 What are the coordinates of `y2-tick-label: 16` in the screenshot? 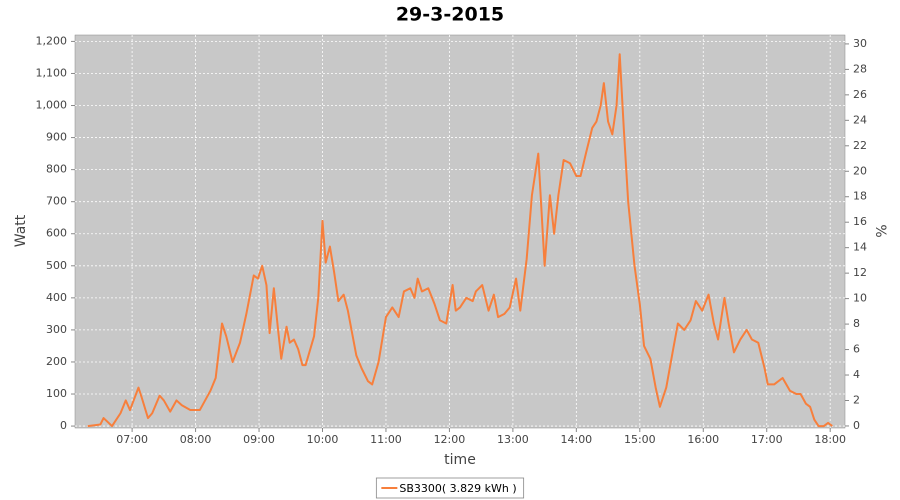 It's located at (860, 221).